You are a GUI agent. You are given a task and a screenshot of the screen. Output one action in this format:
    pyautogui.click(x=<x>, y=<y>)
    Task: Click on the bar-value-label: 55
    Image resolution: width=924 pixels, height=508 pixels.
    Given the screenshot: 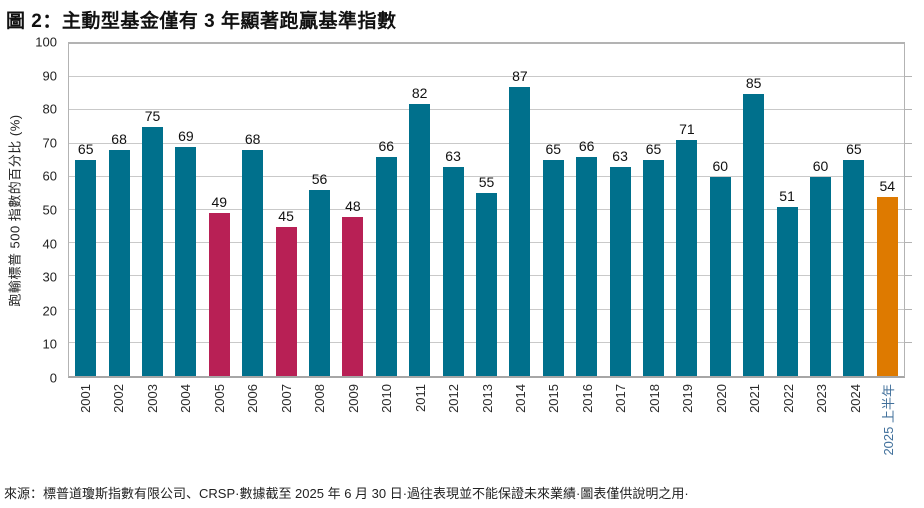 What is the action you would take?
    pyautogui.click(x=486, y=182)
    